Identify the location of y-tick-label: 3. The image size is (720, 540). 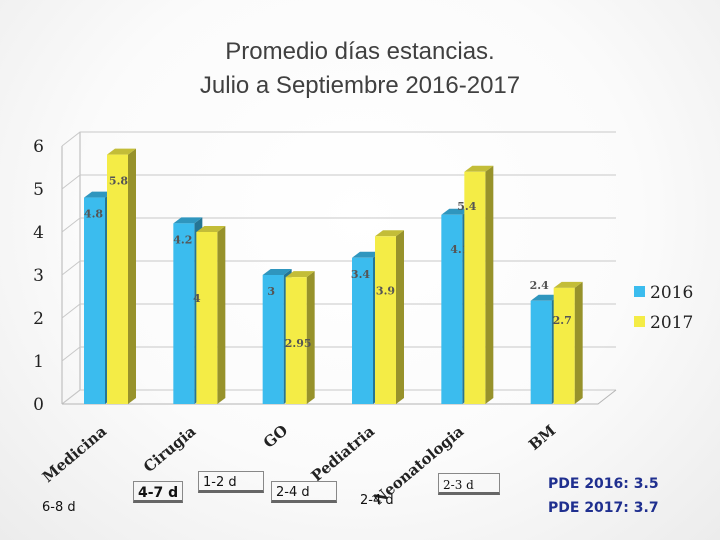
(38, 276).